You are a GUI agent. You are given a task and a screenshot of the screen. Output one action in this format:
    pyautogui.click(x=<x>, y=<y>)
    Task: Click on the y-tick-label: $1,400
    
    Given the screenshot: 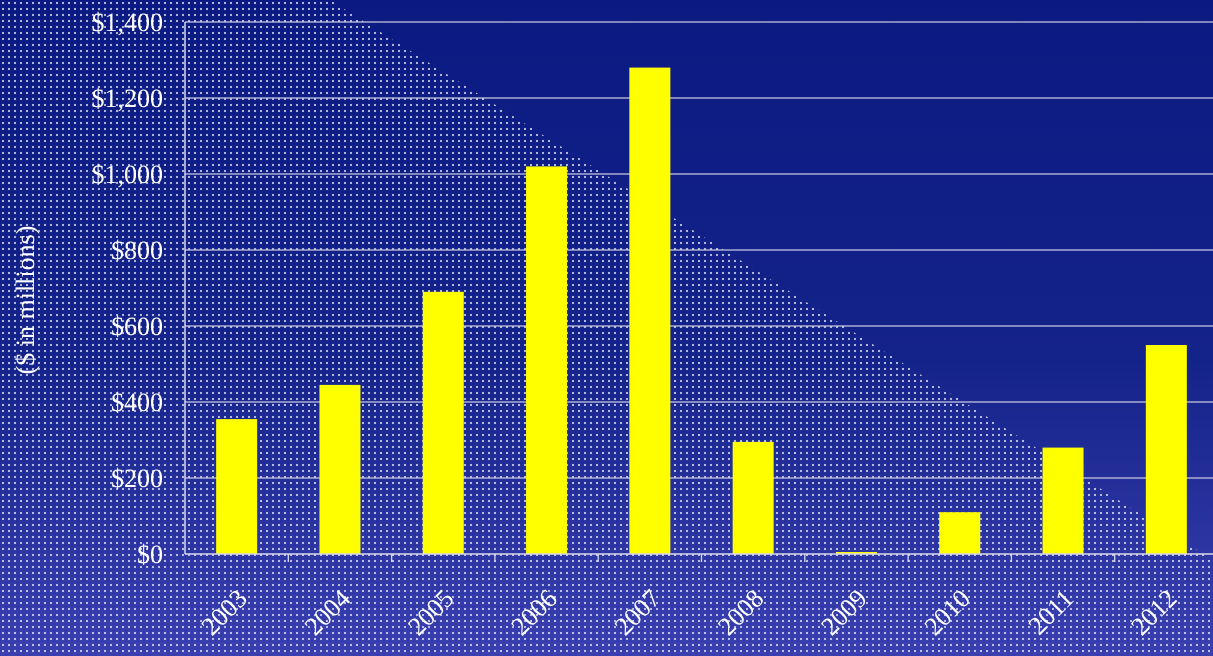 What is the action you would take?
    pyautogui.click(x=128, y=22)
    